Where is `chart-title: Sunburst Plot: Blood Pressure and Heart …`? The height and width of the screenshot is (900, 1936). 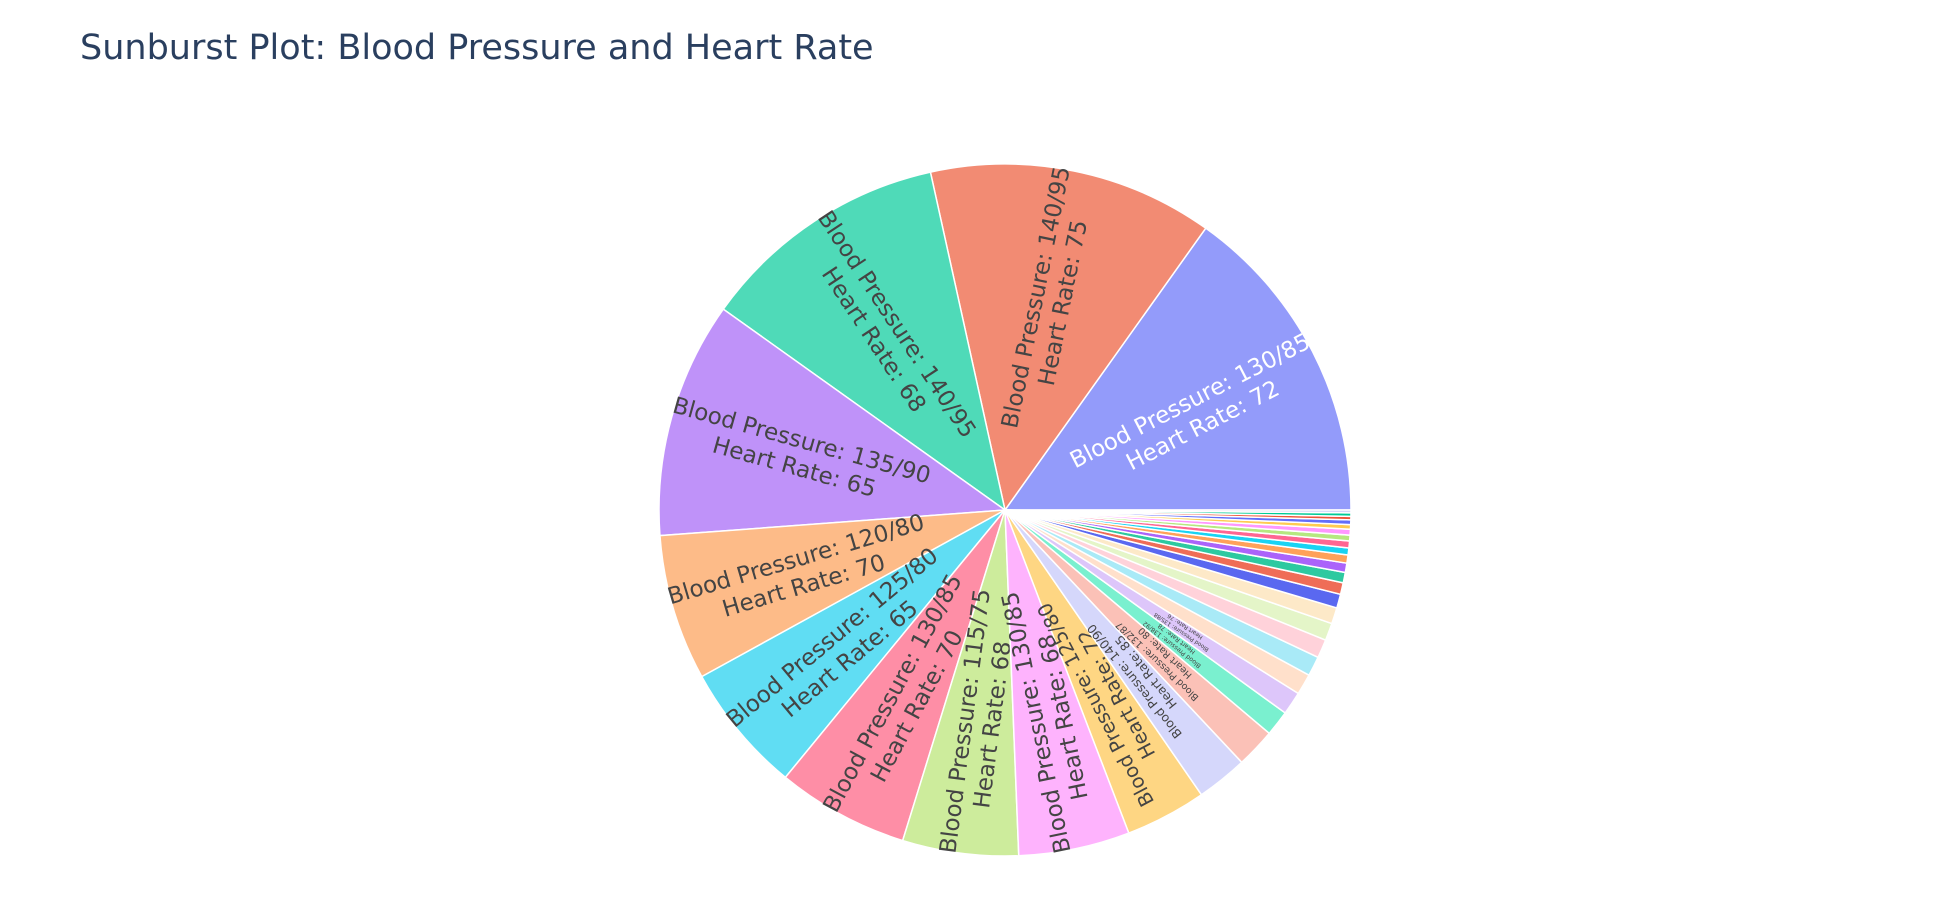
chart-title: Sunburst Plot: Blood Pressure and Heart … is located at coordinates (477, 48).